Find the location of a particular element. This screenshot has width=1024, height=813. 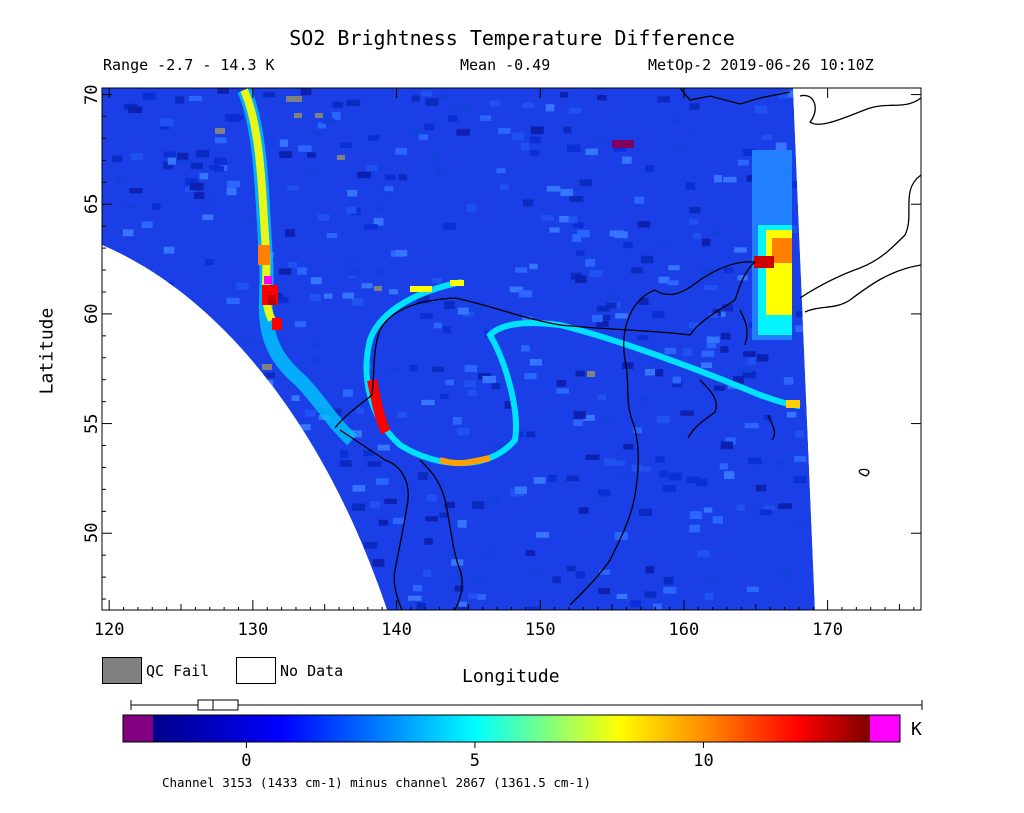

y-axis-label: Latitude is located at coordinates (47, 351).